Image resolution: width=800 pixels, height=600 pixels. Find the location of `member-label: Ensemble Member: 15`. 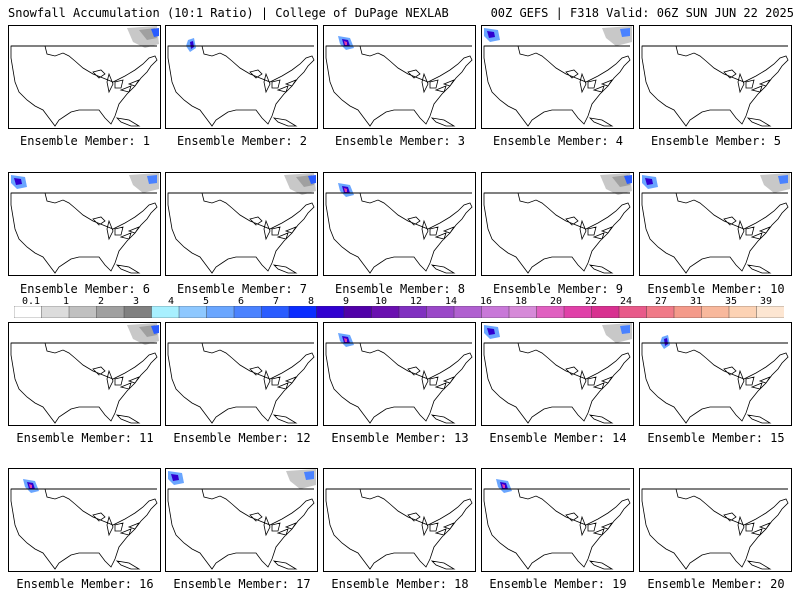

member-label: Ensemble Member: 15 is located at coordinates (716, 438).